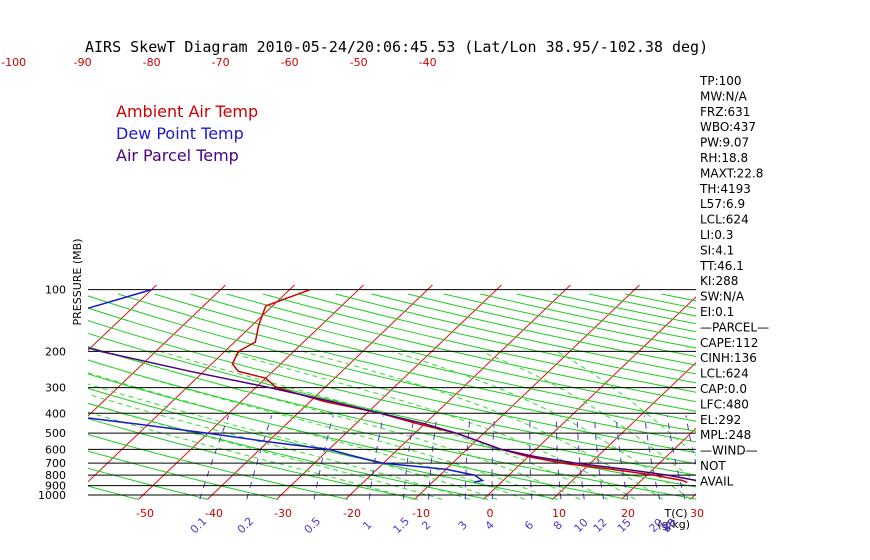 The width and height of the screenshot is (870, 560). Describe the element at coordinates (152, 62) in the screenshot. I see `top-temp-tick-label: -80` at that location.